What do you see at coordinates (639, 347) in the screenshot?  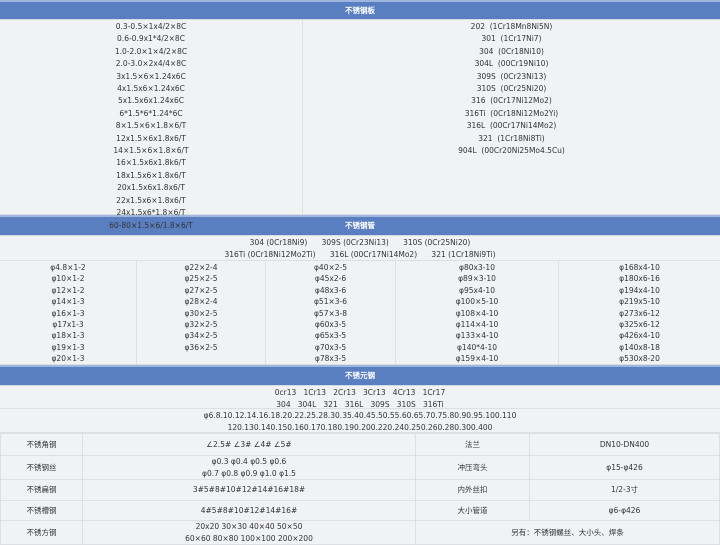 I see `pipe-size: φ140x8-18` at bounding box center [639, 347].